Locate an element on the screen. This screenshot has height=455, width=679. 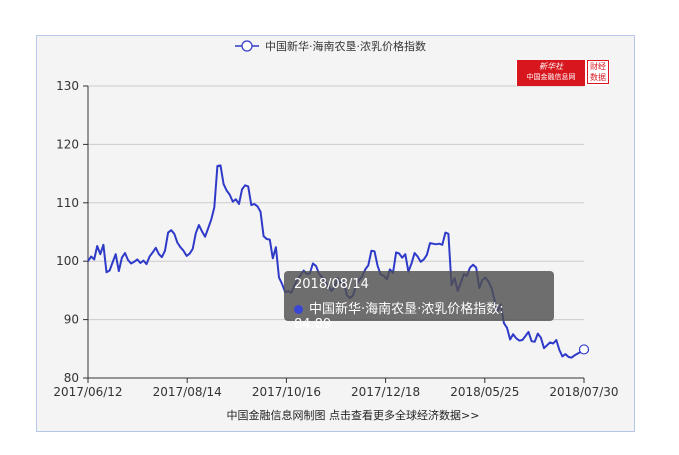
data-tooltip: 2018/08/14 中国新华·海南农垦·浓乳价格指数: 84.89 is located at coordinates (419, 301).